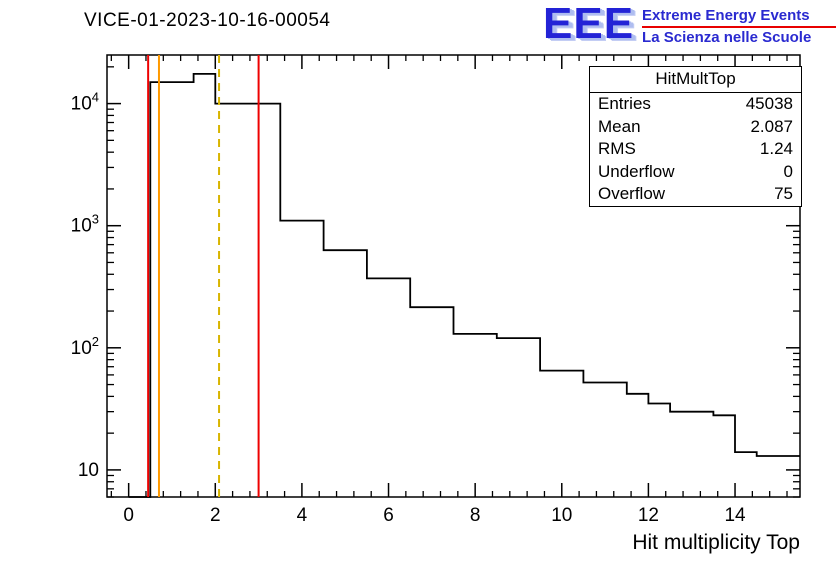  Describe the element at coordinates (85, 102) in the screenshot. I see `svg-text: 10⁴` at that location.